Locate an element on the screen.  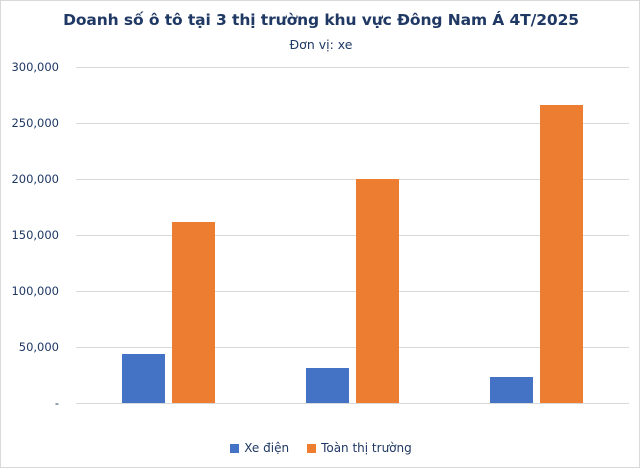
legend-item: Xe điện is located at coordinates (259, 448).